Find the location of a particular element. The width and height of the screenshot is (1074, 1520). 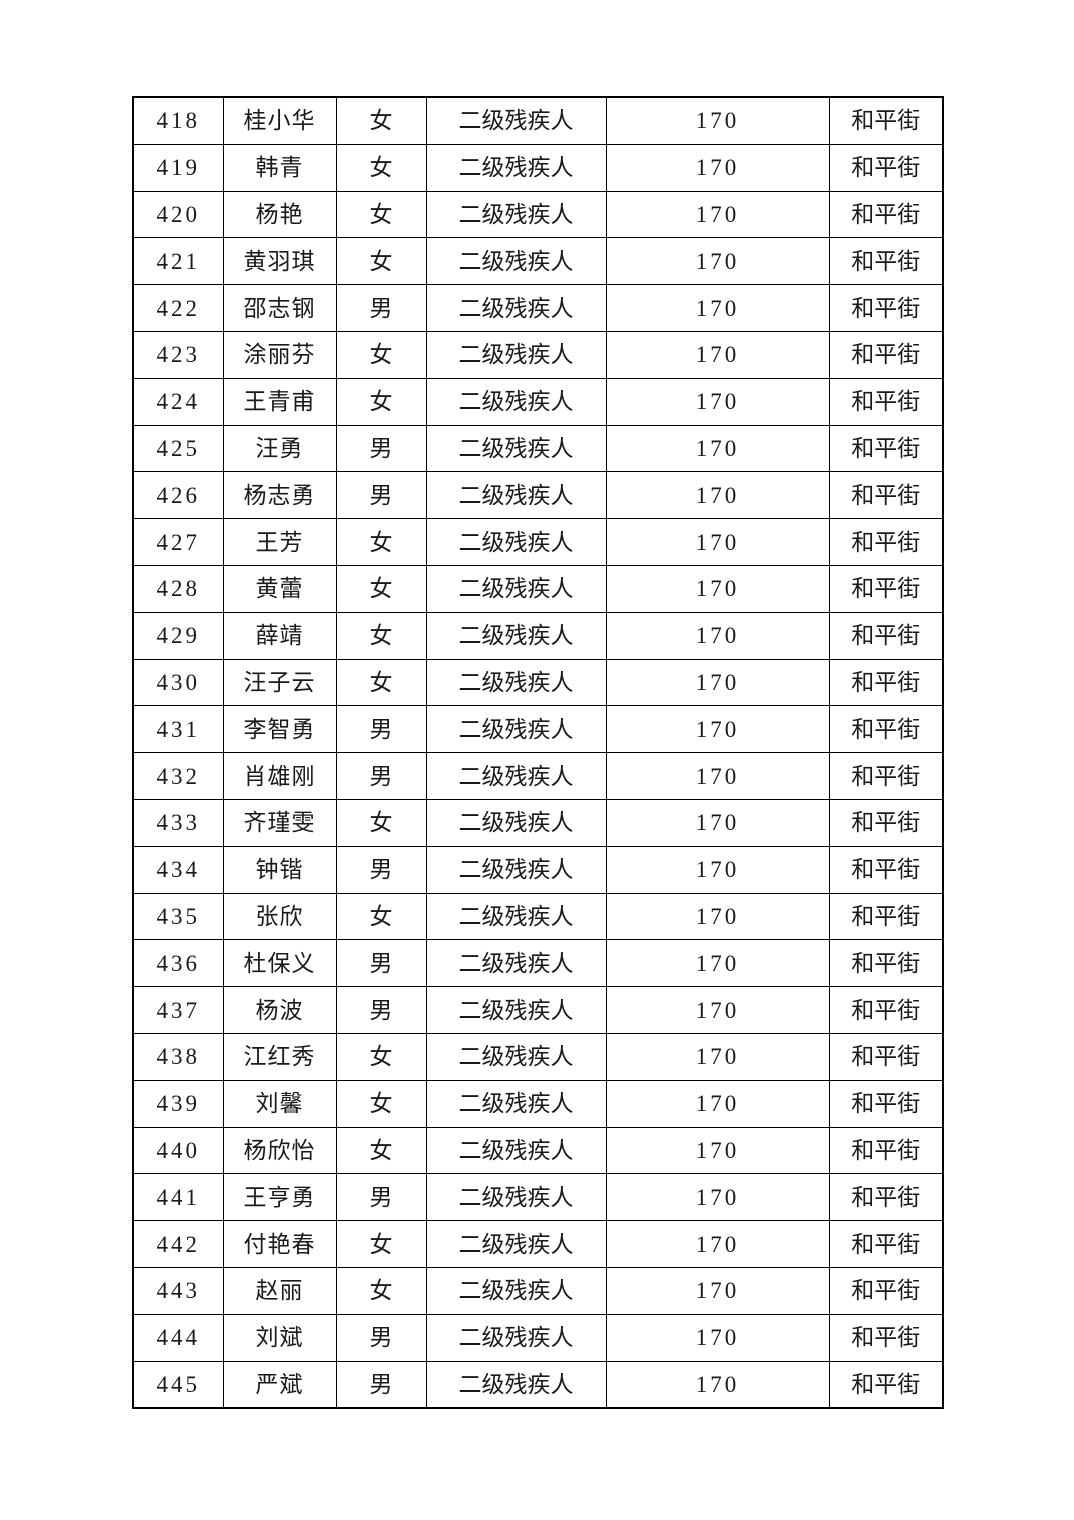

table-row: 427 王芳 女 二级残疾人 170 和平街 is located at coordinates (538, 542).